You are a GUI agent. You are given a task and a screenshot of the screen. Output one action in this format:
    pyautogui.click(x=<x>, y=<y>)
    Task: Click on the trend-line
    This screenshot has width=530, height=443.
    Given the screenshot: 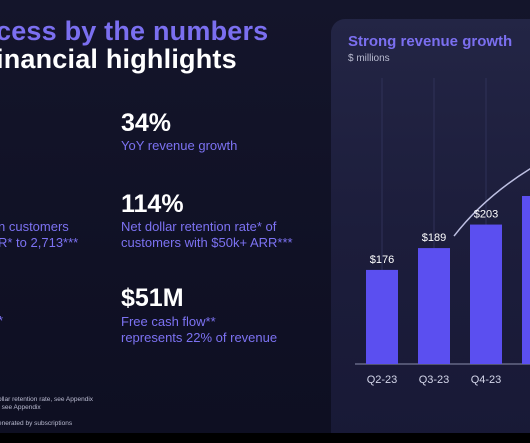 What is the action you would take?
    pyautogui.click(x=491, y=202)
    